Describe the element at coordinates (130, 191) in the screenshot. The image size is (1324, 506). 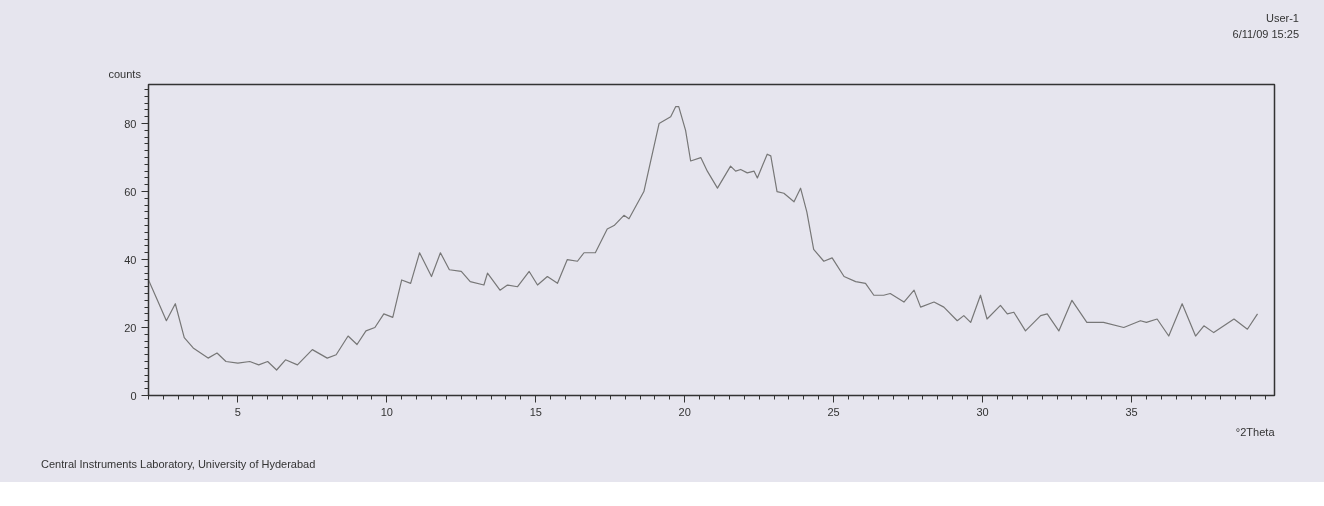
I see `y-tick-label: 60` at that location.